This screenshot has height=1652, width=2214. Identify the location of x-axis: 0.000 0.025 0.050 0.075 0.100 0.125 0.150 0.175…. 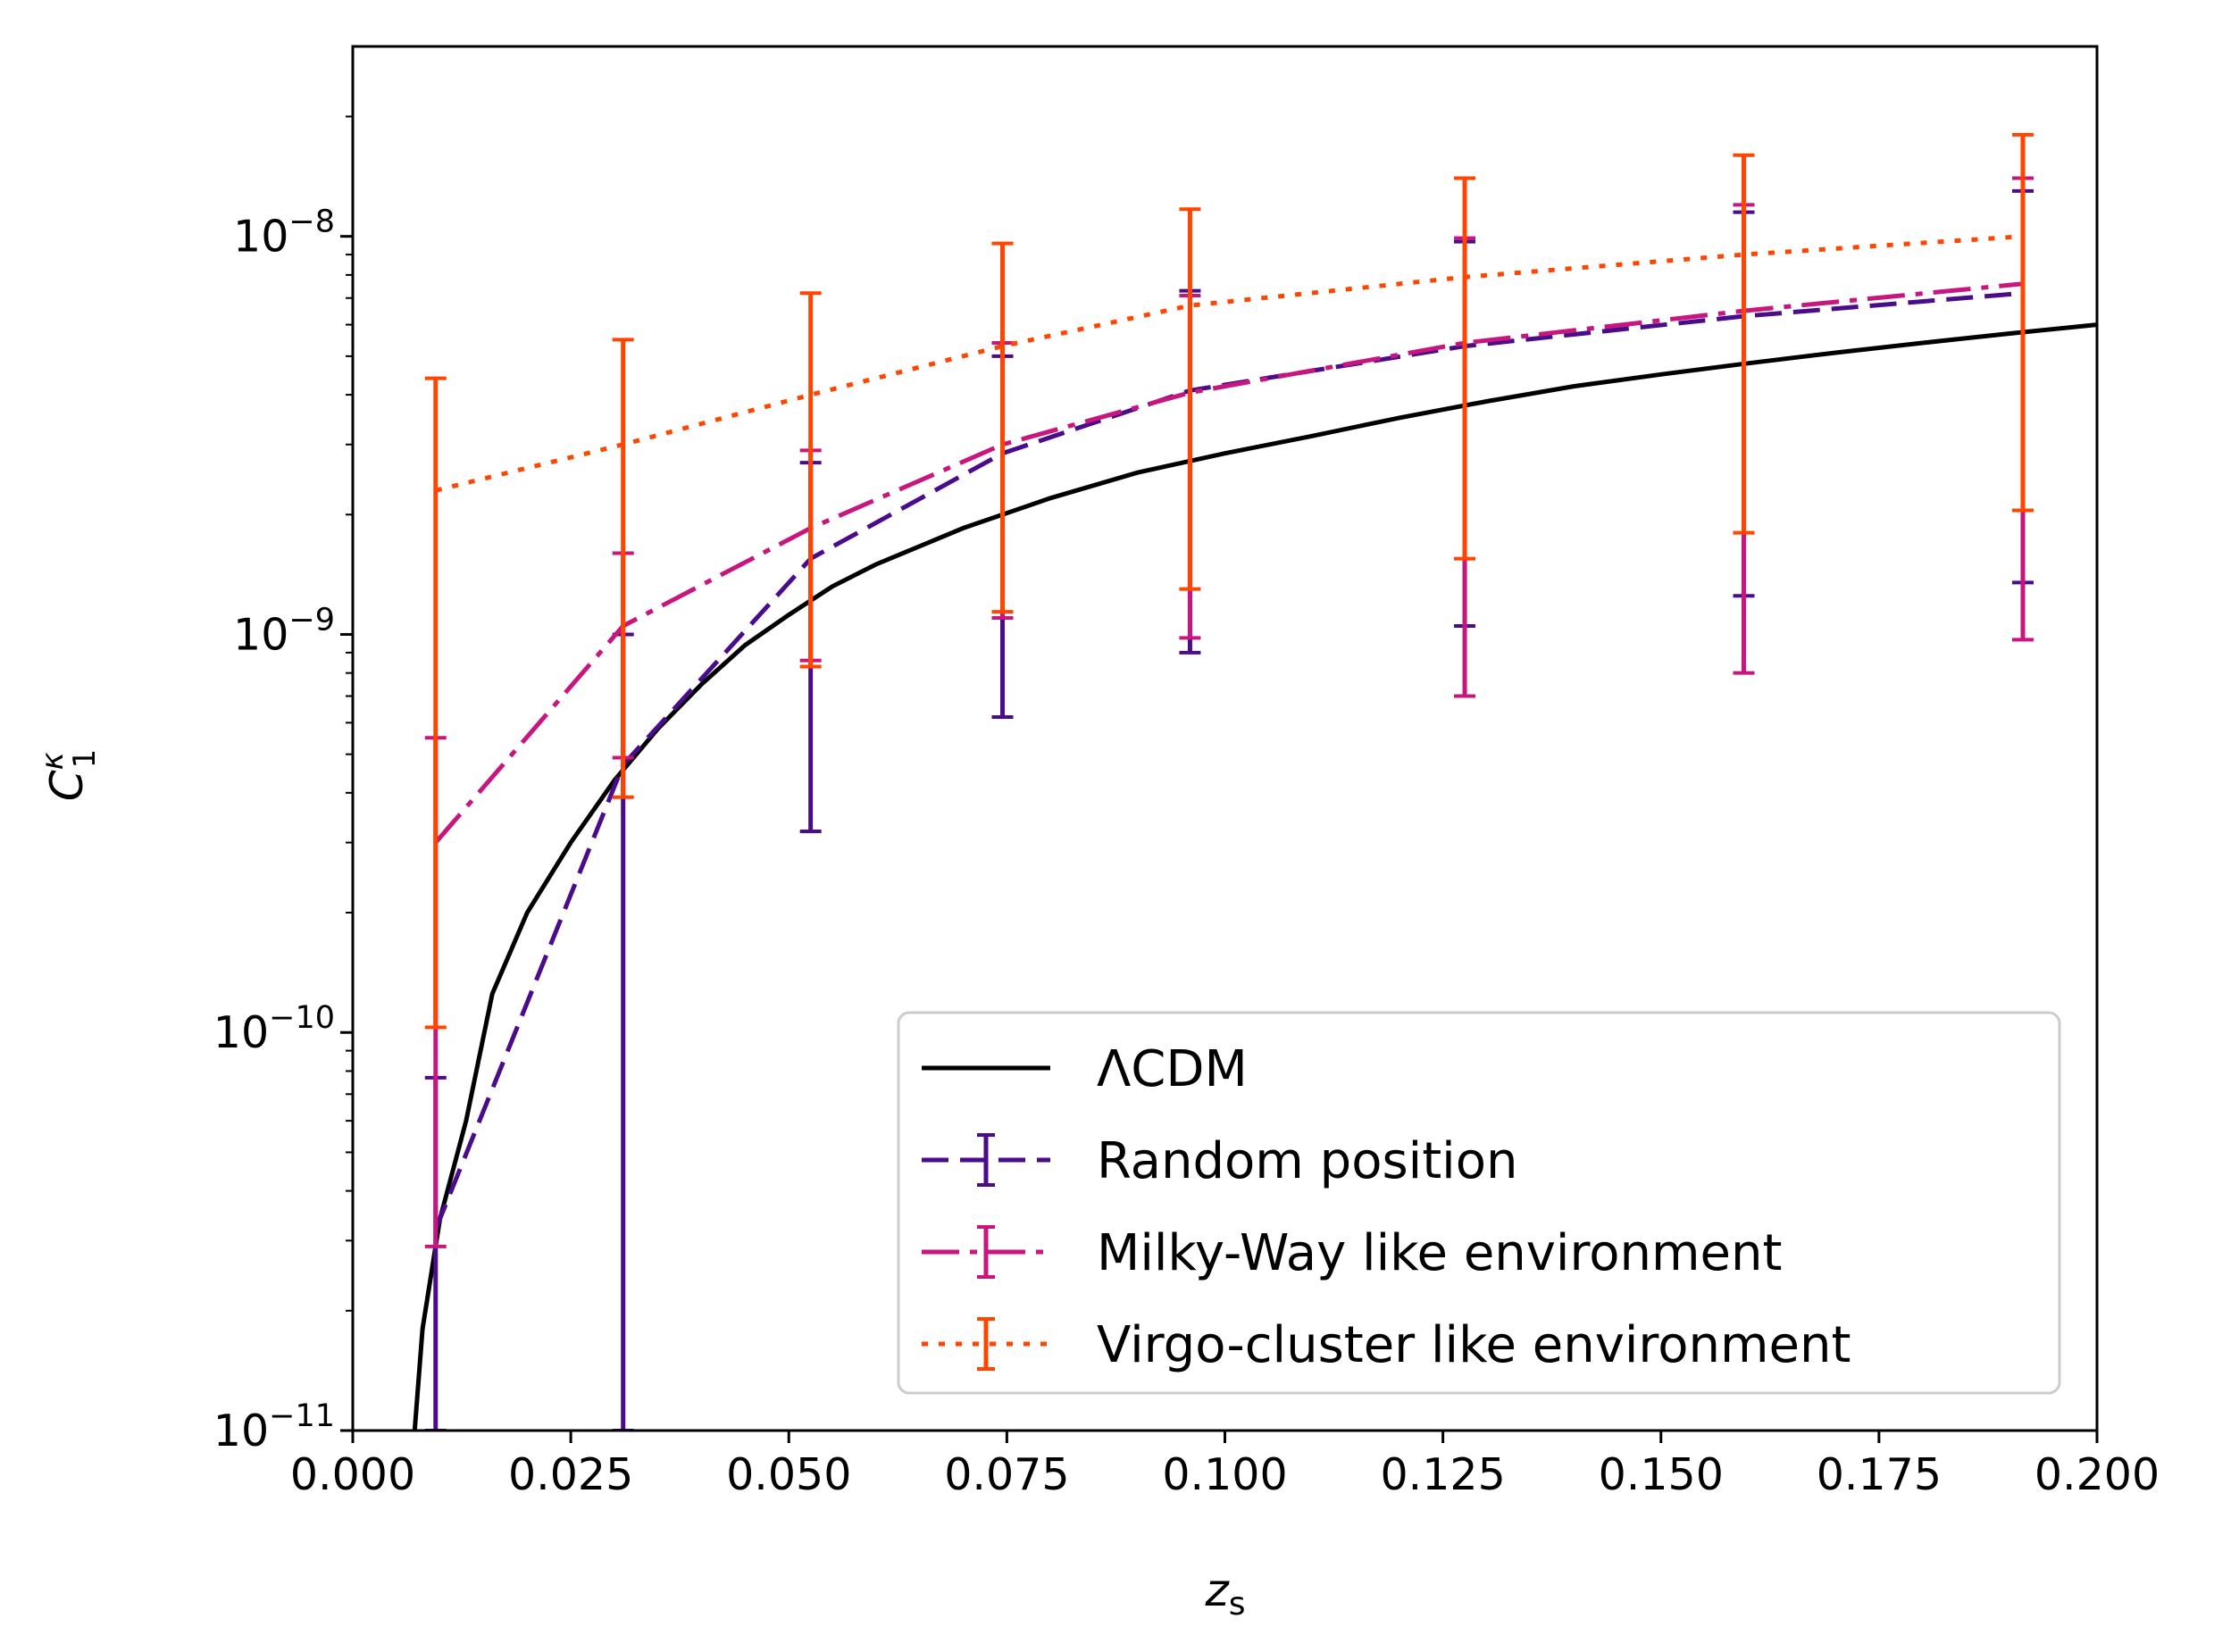
(1225, 1465).